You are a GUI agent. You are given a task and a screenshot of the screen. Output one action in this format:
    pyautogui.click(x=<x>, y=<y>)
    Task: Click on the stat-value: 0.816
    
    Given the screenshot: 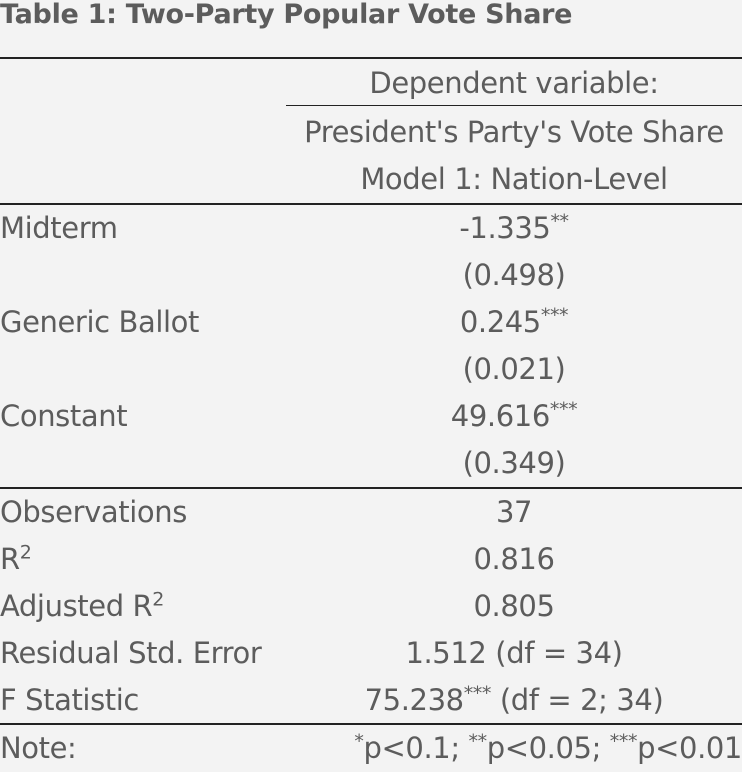 What is the action you would take?
    pyautogui.click(x=514, y=559)
    